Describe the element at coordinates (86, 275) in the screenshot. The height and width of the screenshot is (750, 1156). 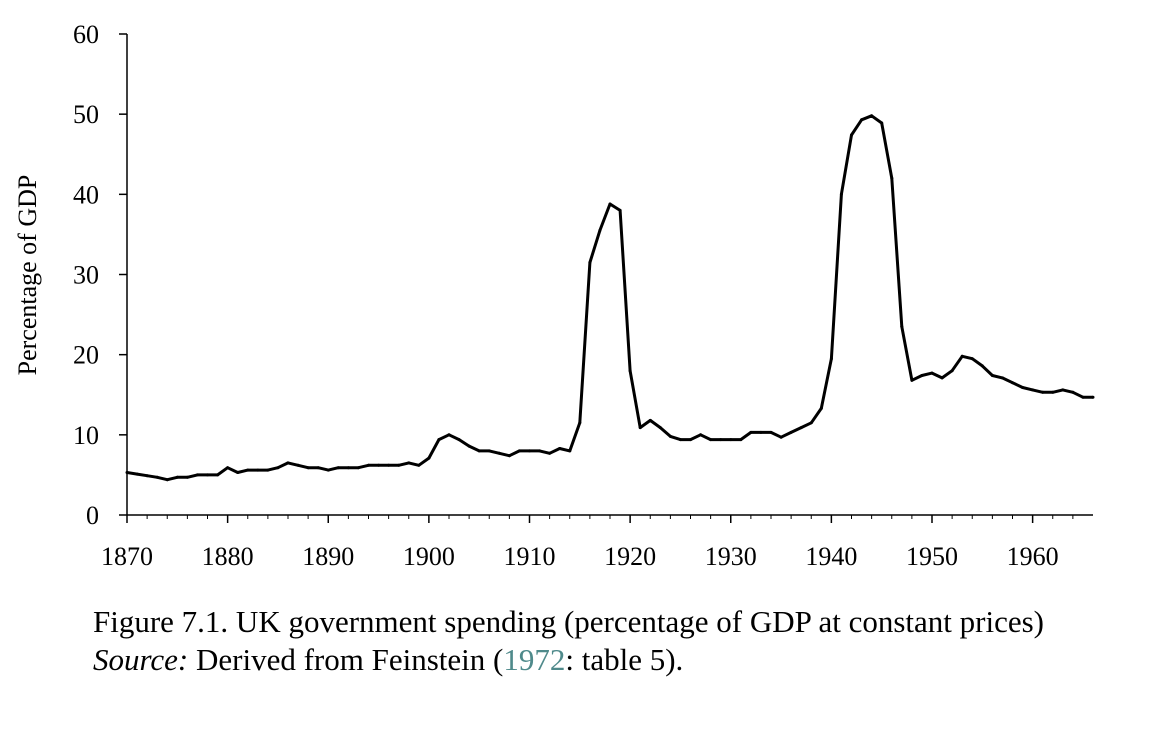
I see `y-tick-label: 30` at that location.